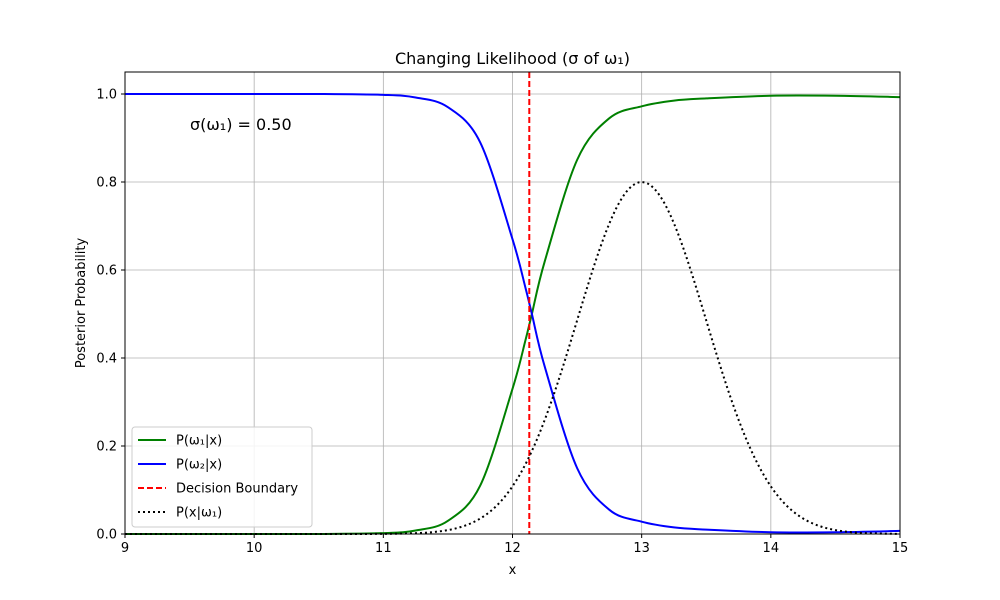 Image resolution: width=1000 pixels, height=600 pixels. I want to click on legend-label: Decision Boundary, so click(237, 489).